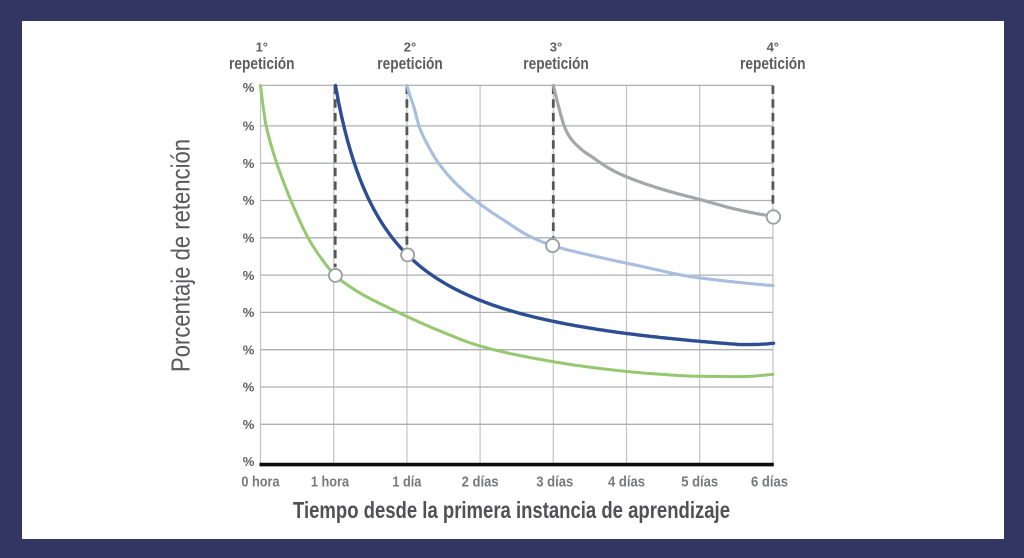  Describe the element at coordinates (181, 255) in the screenshot. I see `svg-text: Porcentaje de retención` at that location.